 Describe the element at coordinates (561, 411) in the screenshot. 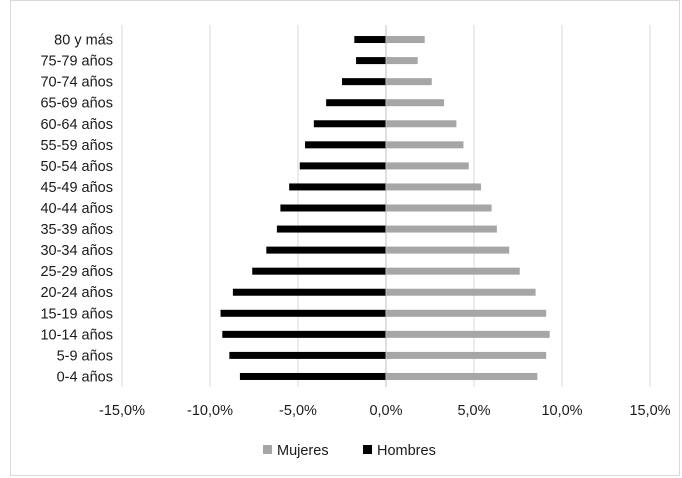

I see `x-tick-label: 10,0%` at that location.